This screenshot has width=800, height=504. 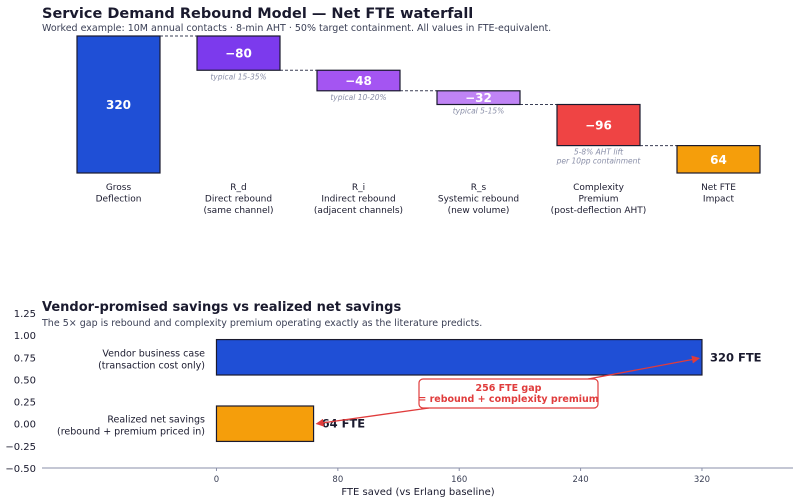 What do you see at coordinates (119, 188) in the screenshot?
I see `category-label: Gross` at bounding box center [119, 188].